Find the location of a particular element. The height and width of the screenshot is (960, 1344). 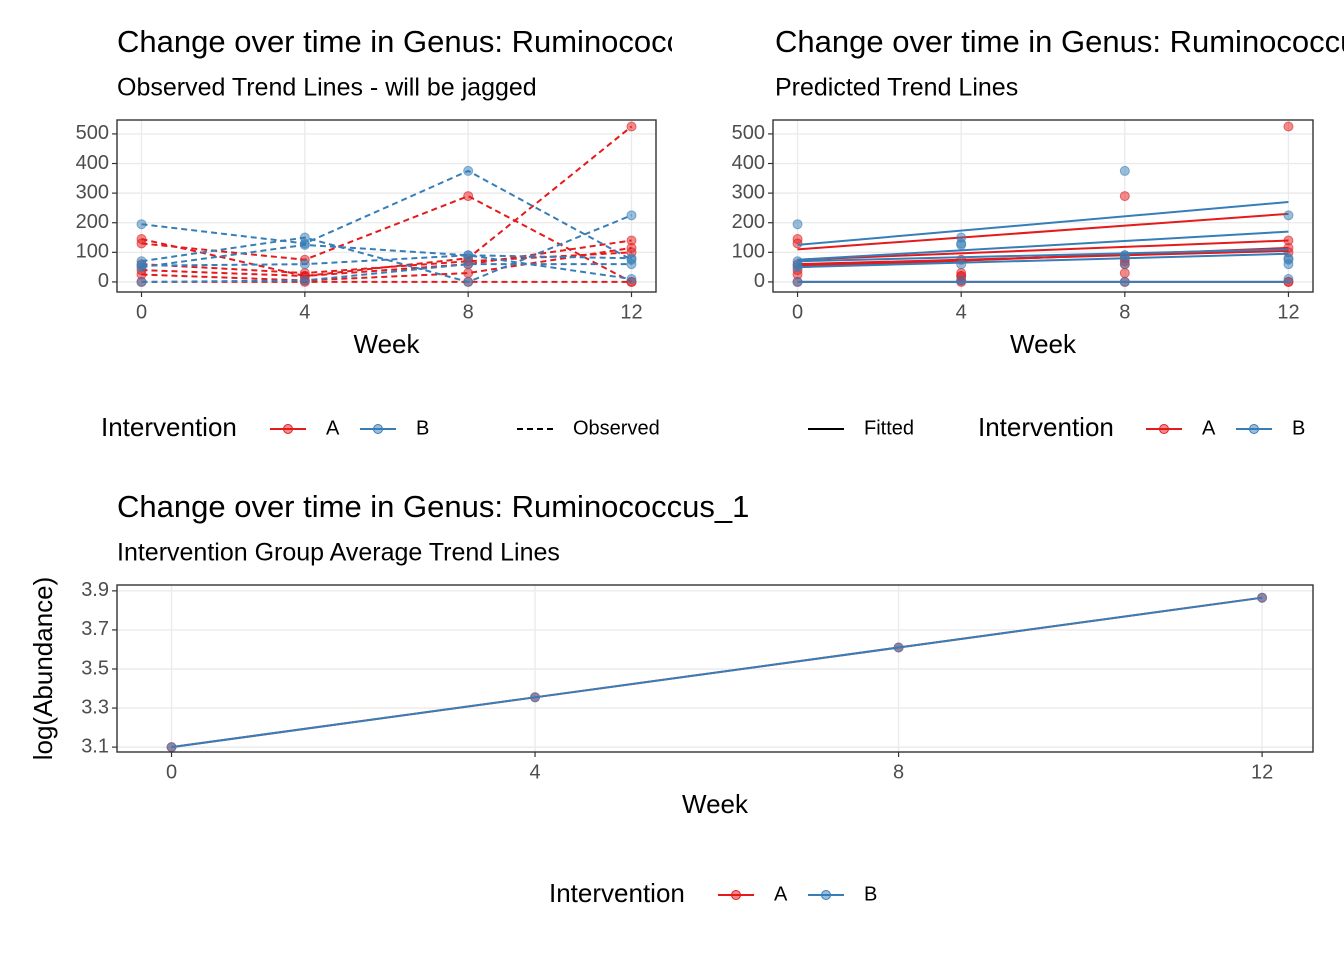

legend-label: Observed is located at coordinates (616, 428).